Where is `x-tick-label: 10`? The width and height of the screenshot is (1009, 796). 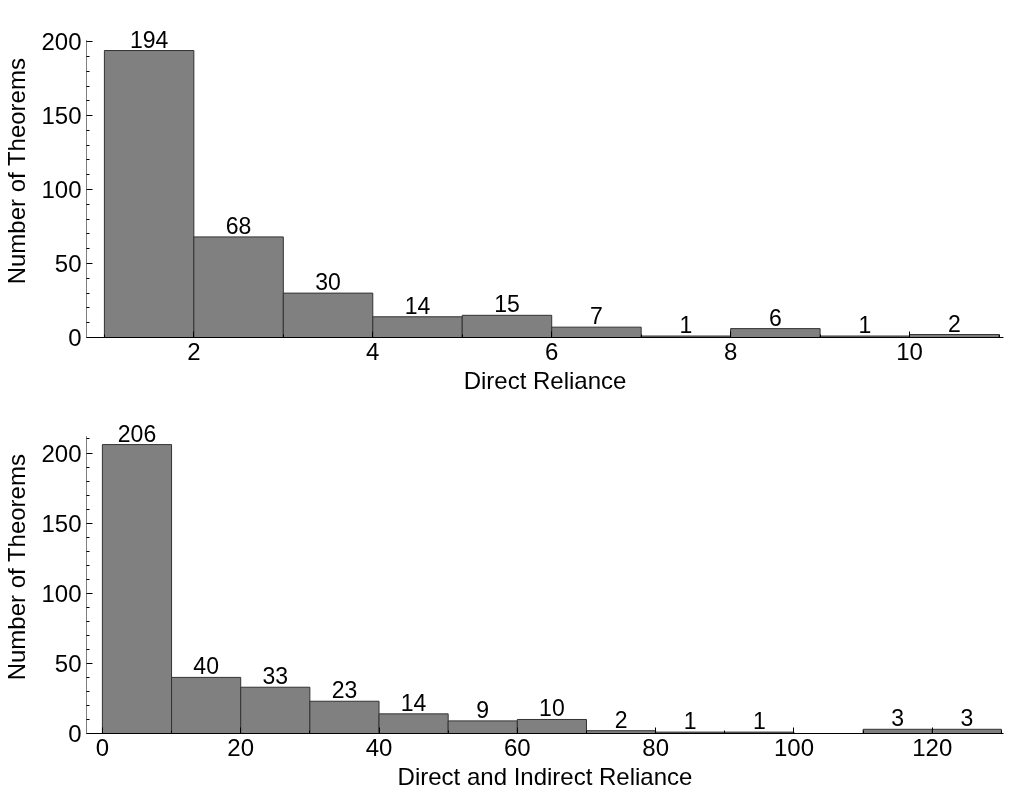
x-tick-label: 10 is located at coordinates (909, 351).